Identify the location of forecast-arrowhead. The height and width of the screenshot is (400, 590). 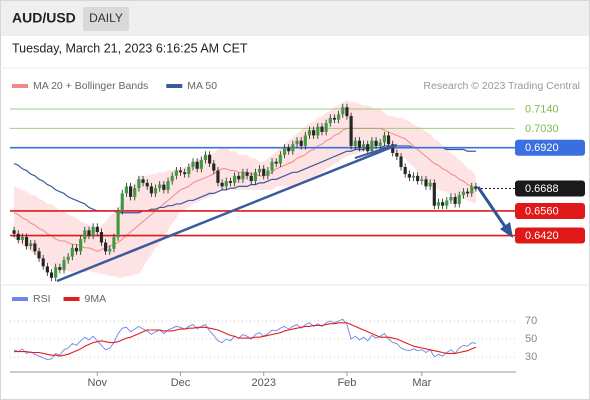
(506, 230).